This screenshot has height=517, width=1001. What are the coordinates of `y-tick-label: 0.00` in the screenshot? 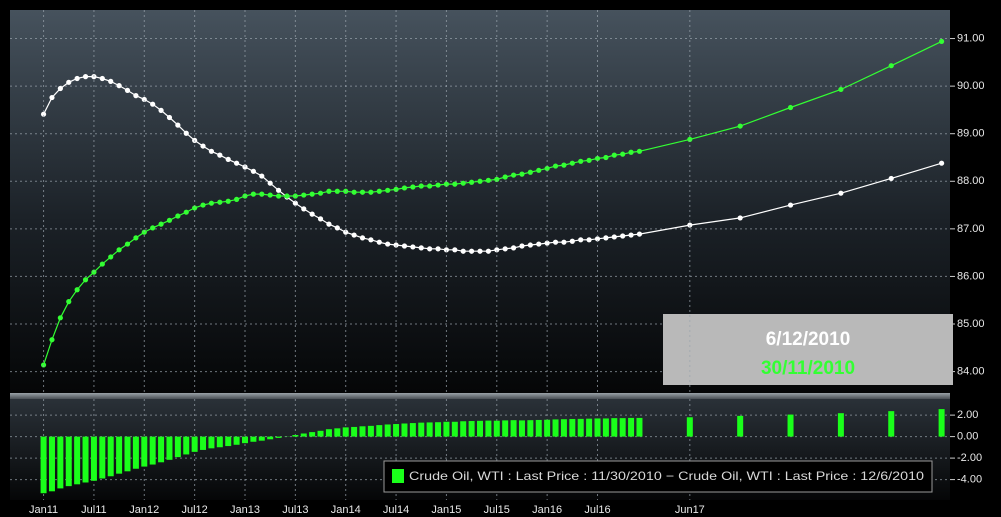 It's located at (967, 437).